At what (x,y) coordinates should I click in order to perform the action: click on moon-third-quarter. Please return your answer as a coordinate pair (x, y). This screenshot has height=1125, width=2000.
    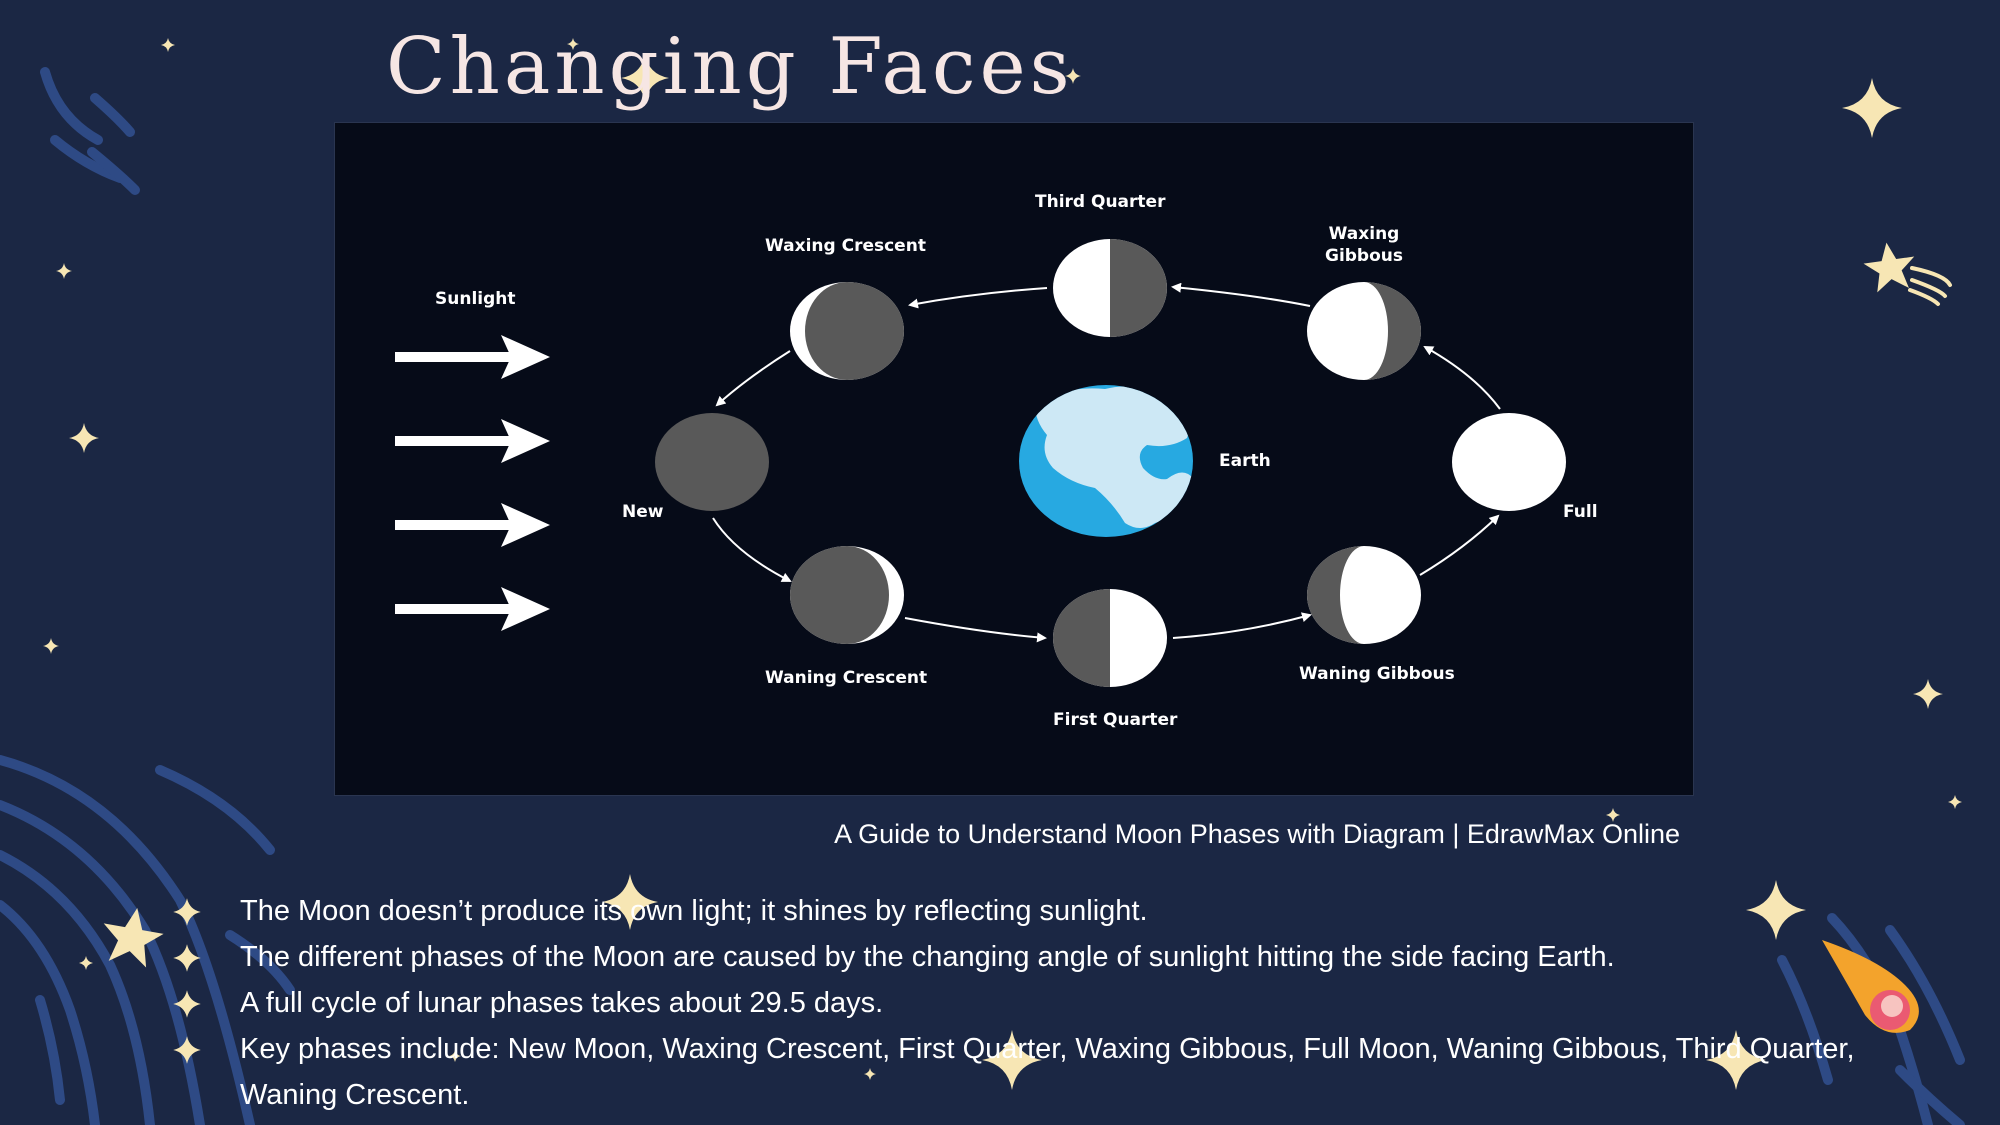
    Looking at the image, I should click on (1110, 288).